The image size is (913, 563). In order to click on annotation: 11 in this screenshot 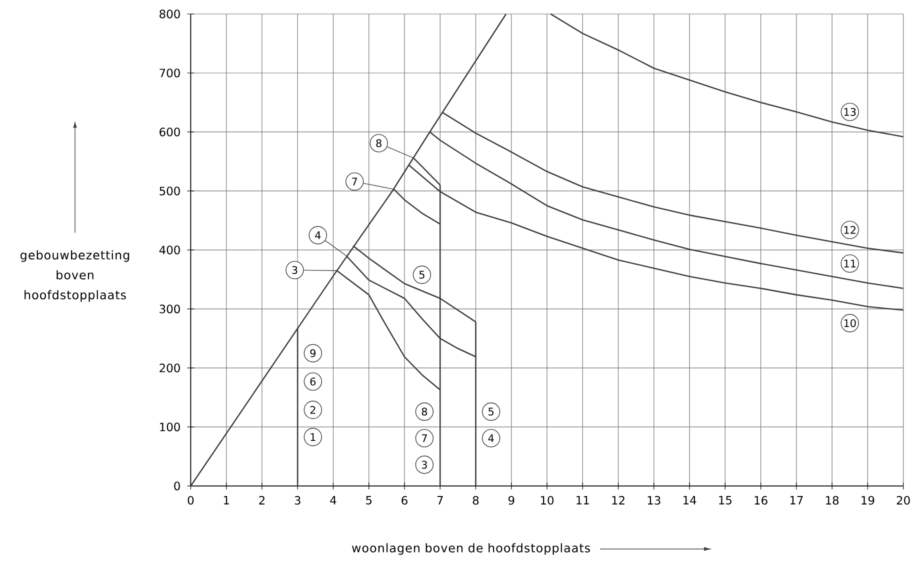, I will do `click(850, 264)`.